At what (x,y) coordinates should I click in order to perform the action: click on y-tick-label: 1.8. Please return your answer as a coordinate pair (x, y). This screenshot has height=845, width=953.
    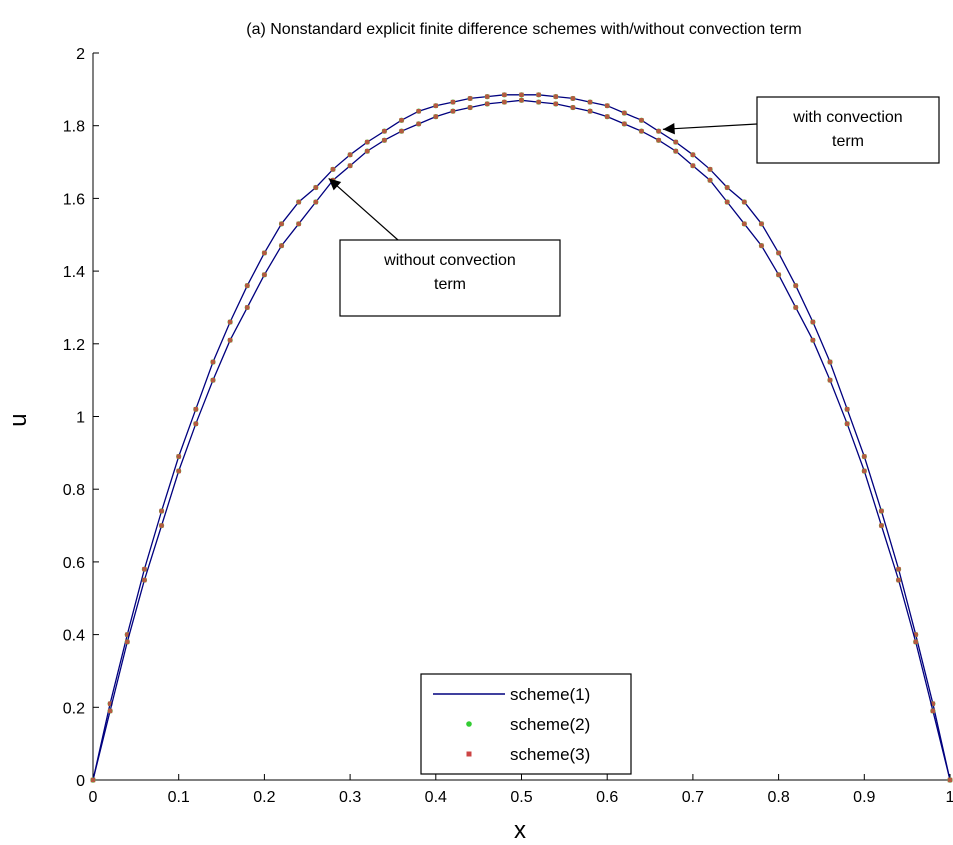
    Looking at the image, I should click on (74, 127).